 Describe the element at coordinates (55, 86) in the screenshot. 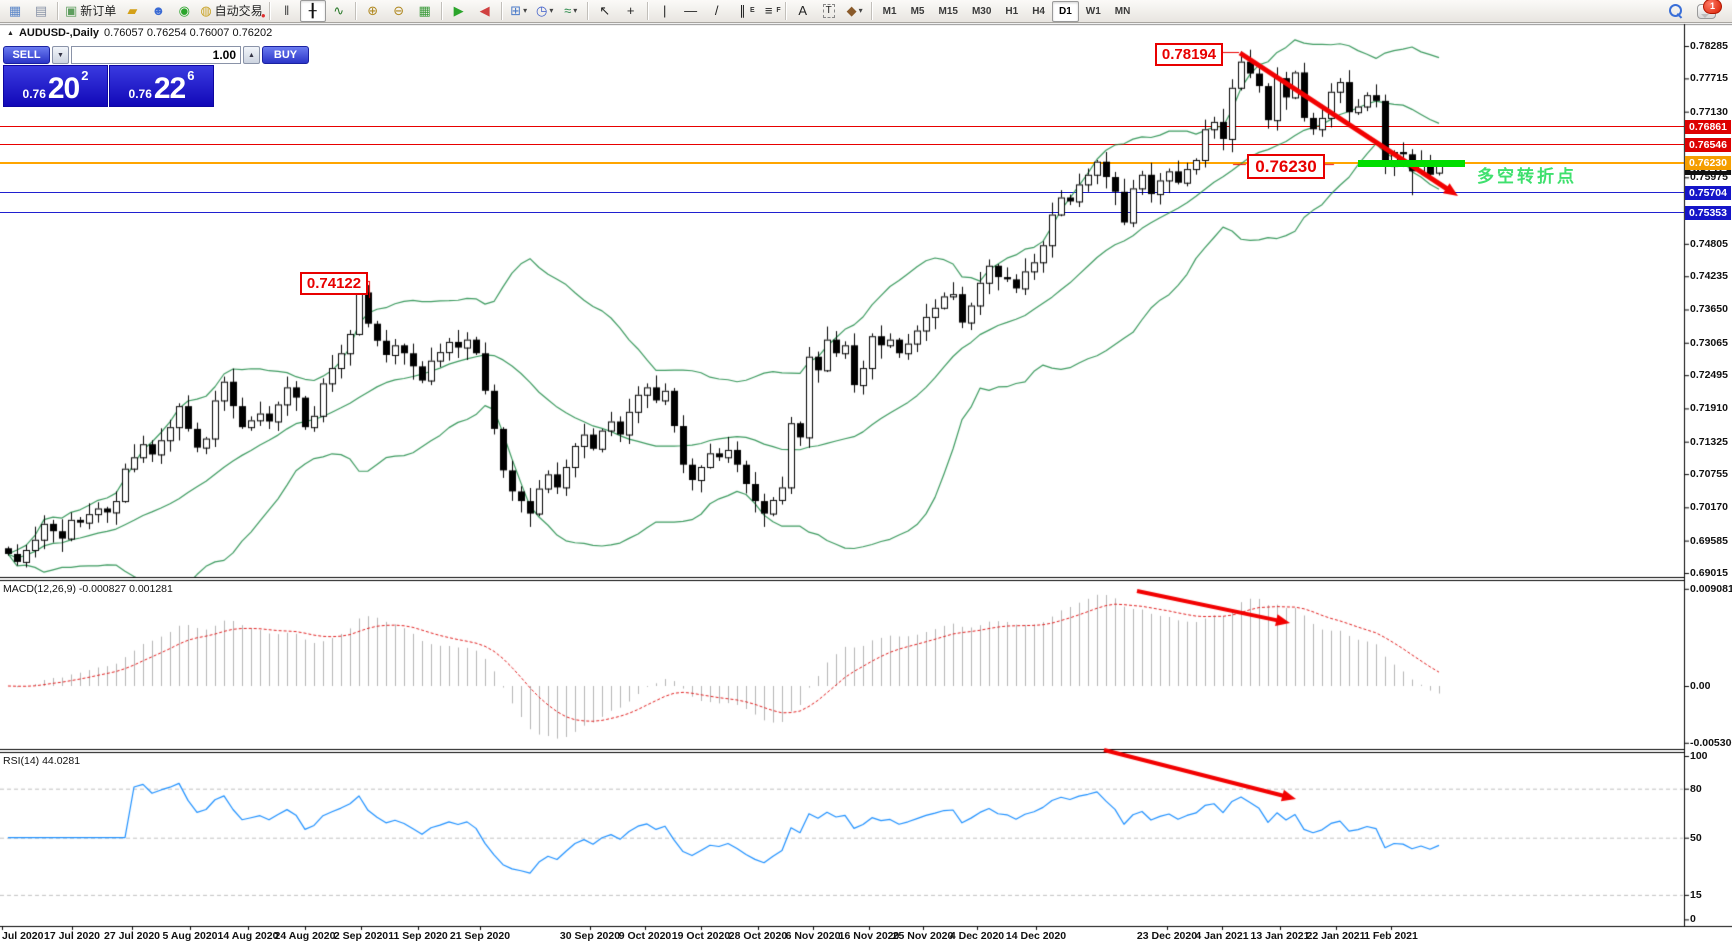

I see `sell-price-box: 0.76 20 2` at that location.